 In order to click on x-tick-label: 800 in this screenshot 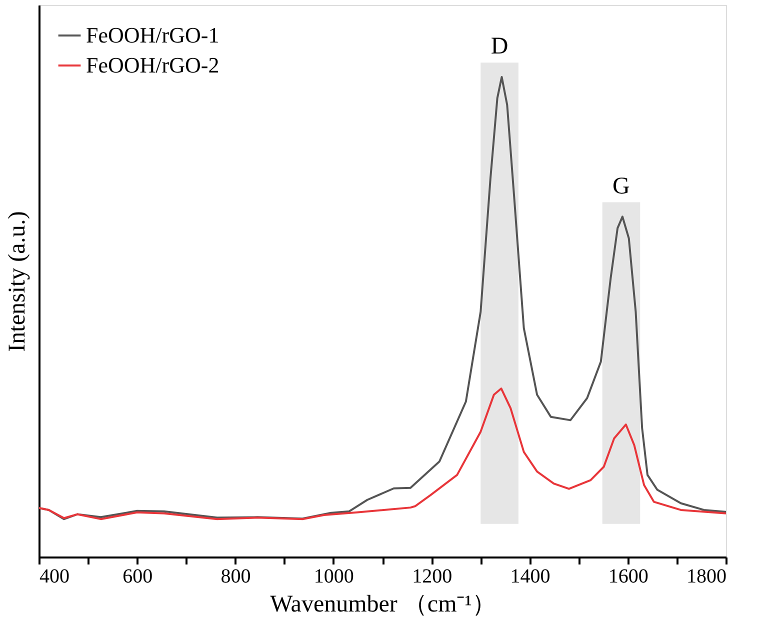, I will do `click(235, 577)`.